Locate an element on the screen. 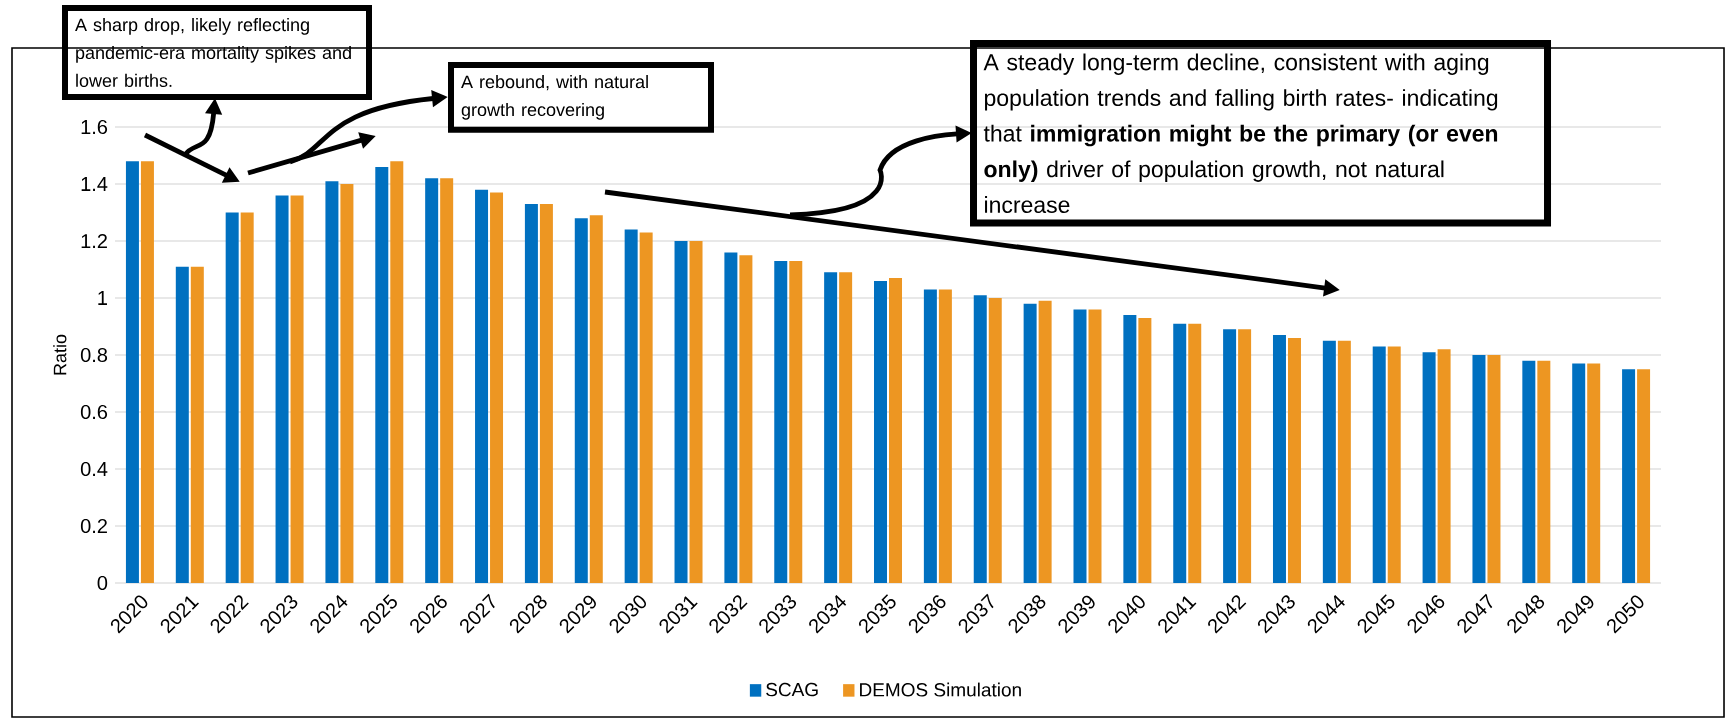  legend-label: SCAG is located at coordinates (792, 689).